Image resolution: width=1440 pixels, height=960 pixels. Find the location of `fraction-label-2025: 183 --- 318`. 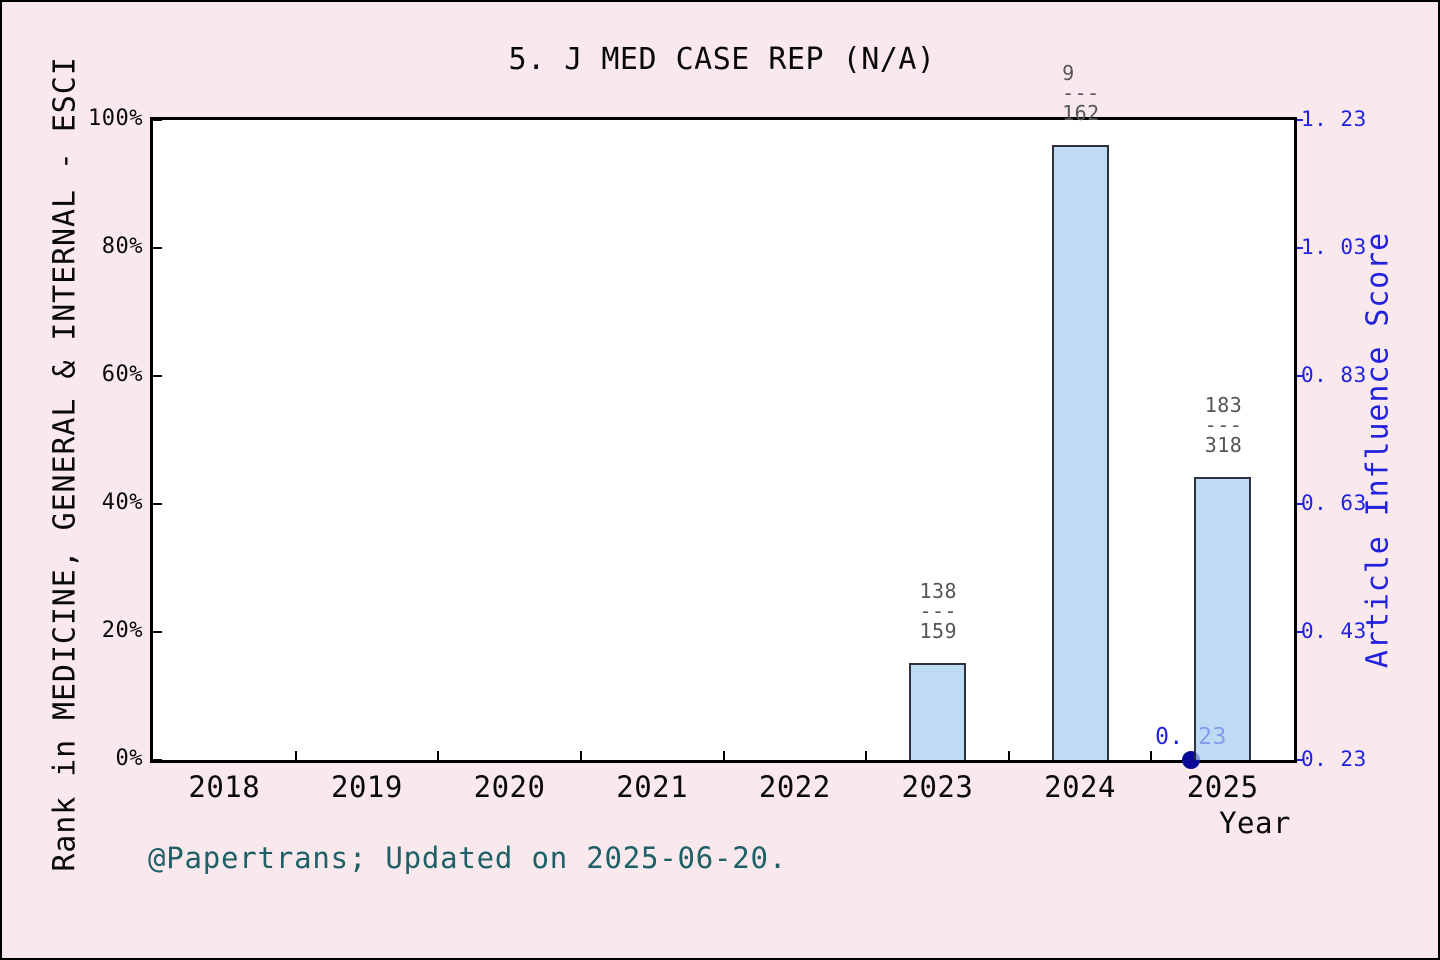

fraction-label-2025: 183 --- 318 is located at coordinates (1223, 425).